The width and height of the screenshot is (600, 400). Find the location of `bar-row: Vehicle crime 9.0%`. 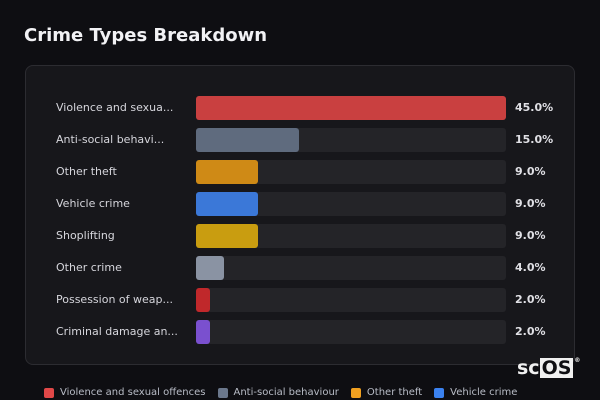

bar-row: Vehicle crime 9.0% is located at coordinates (300, 204).